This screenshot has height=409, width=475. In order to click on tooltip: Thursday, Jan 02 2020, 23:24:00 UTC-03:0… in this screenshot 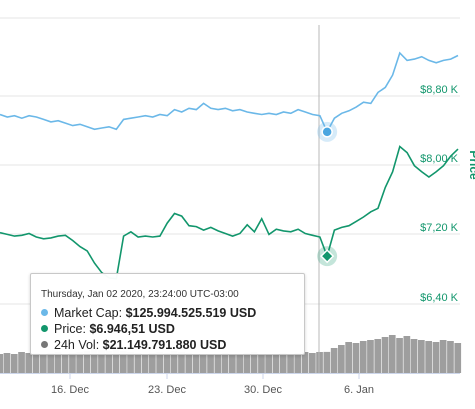, I will do `click(167, 314)`.